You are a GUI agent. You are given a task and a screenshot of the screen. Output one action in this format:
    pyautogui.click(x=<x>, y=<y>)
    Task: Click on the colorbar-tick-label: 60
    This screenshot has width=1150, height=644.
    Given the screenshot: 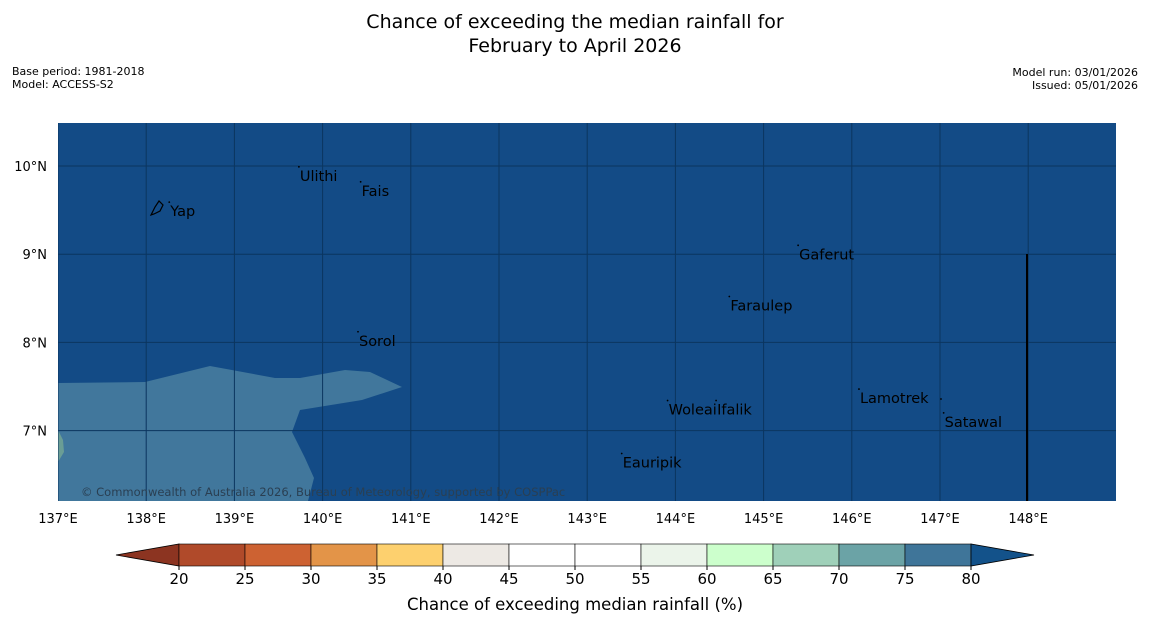 What is the action you would take?
    pyautogui.click(x=706, y=579)
    